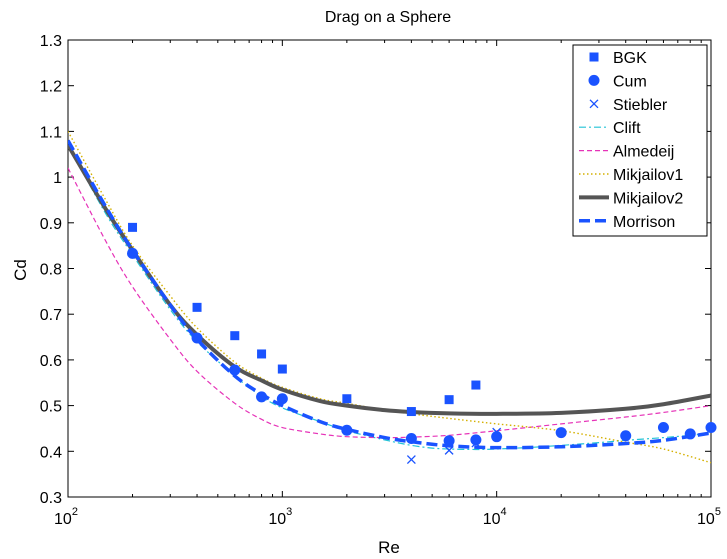 The image size is (727, 559). Describe the element at coordinates (51, 498) in the screenshot. I see `y-tick-label-0: 0.3` at that location.